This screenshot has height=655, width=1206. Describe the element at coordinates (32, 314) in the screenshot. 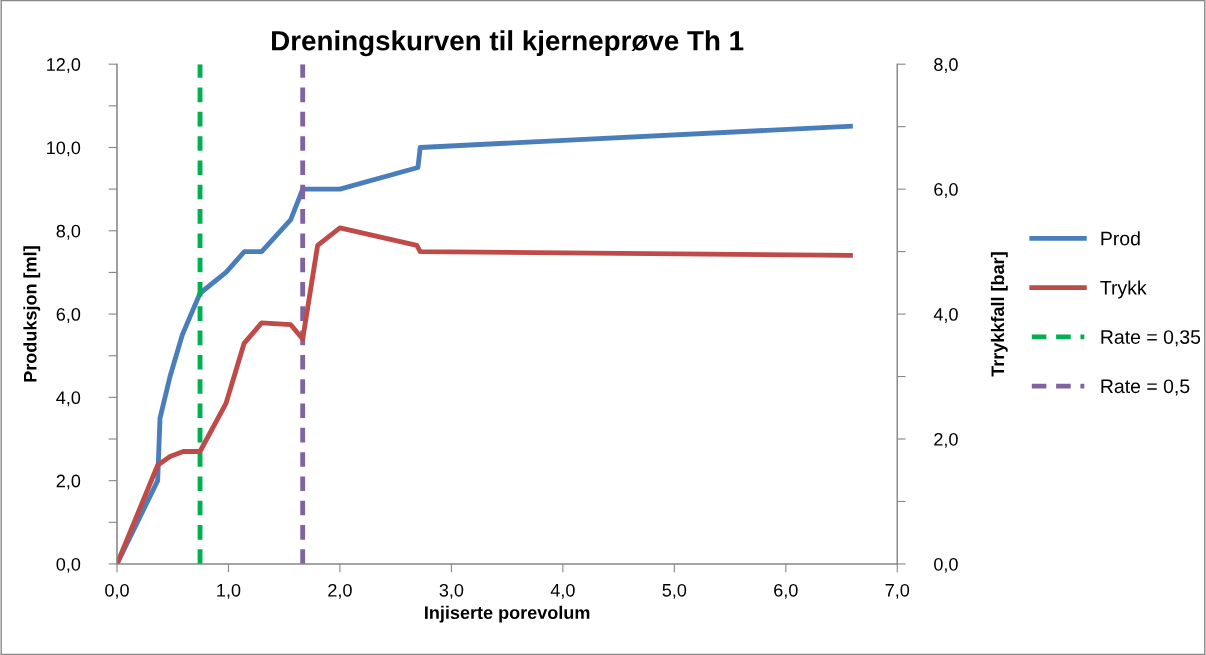

I see `y-axis-title: Produksjon [ml]` at that location.